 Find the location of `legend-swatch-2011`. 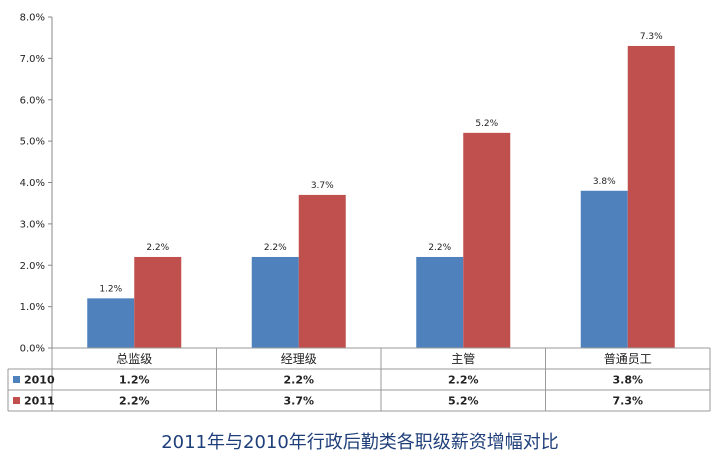

legend-swatch-2011 is located at coordinates (16, 400).